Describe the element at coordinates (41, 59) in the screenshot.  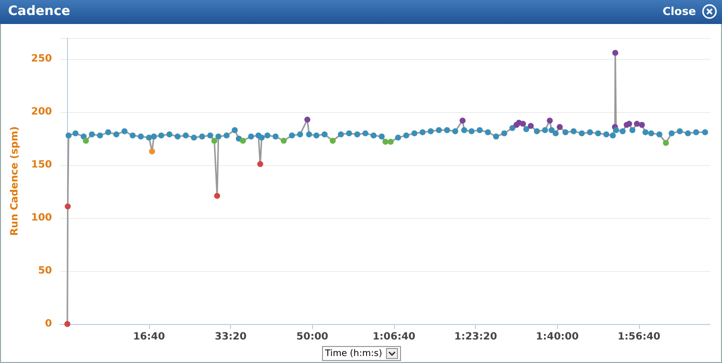
I see `y-tick-label: 250` at that location.